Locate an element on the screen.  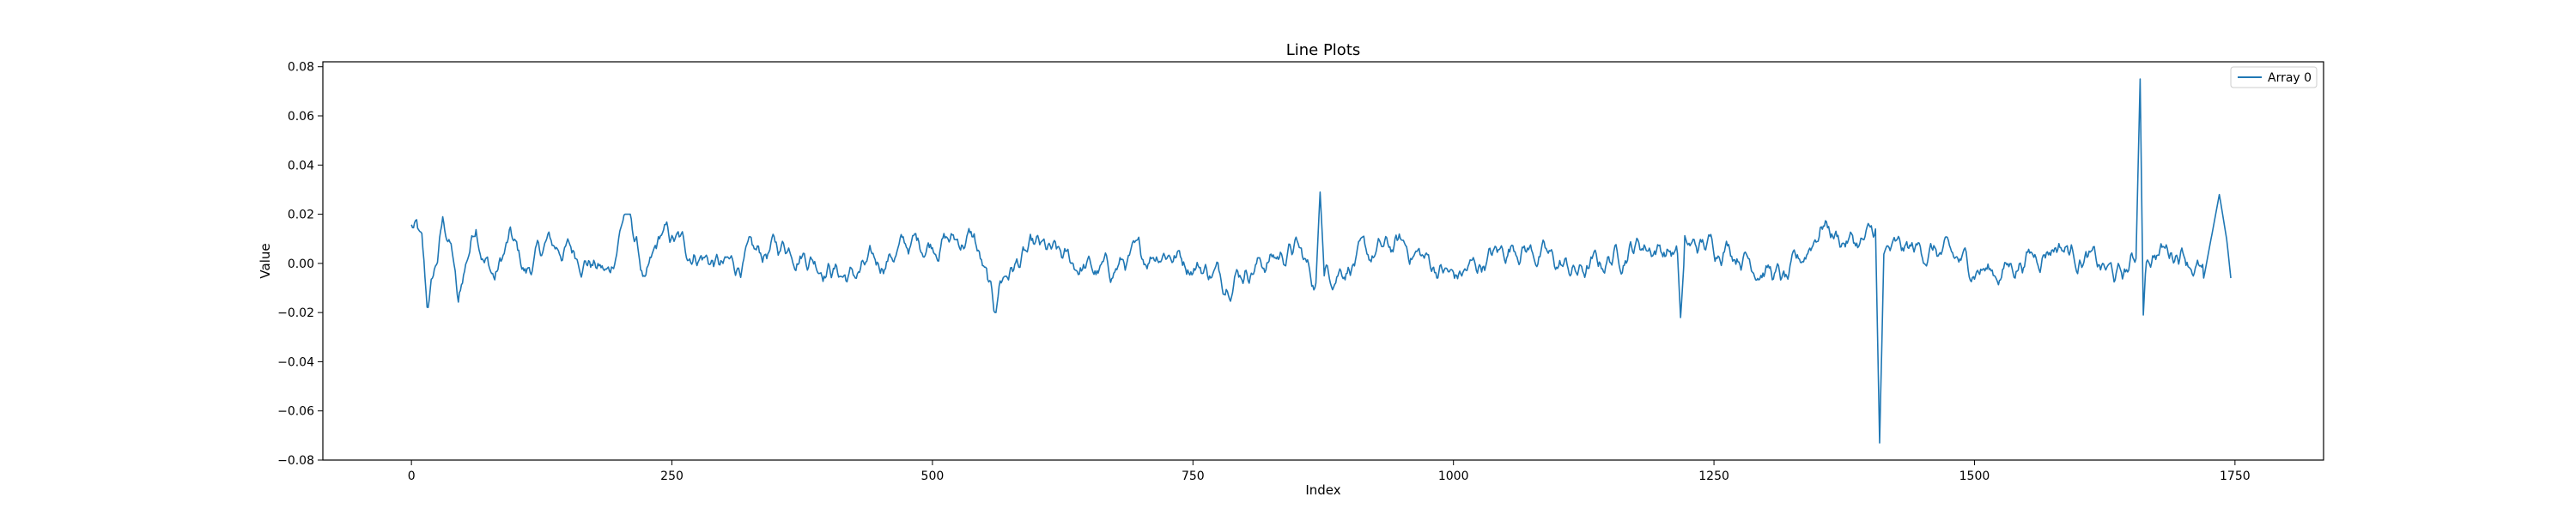
y-tick-label: 0.02 is located at coordinates (301, 215).